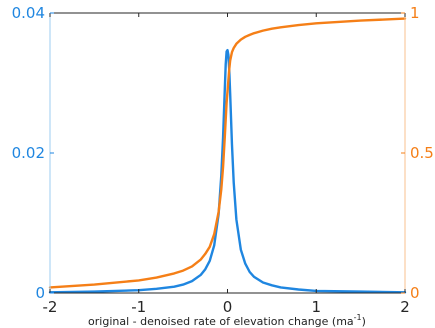 This screenshot has height=328, width=435. What do you see at coordinates (50, 307) in the screenshot?
I see `x-tick-label: -2` at bounding box center [50, 307].